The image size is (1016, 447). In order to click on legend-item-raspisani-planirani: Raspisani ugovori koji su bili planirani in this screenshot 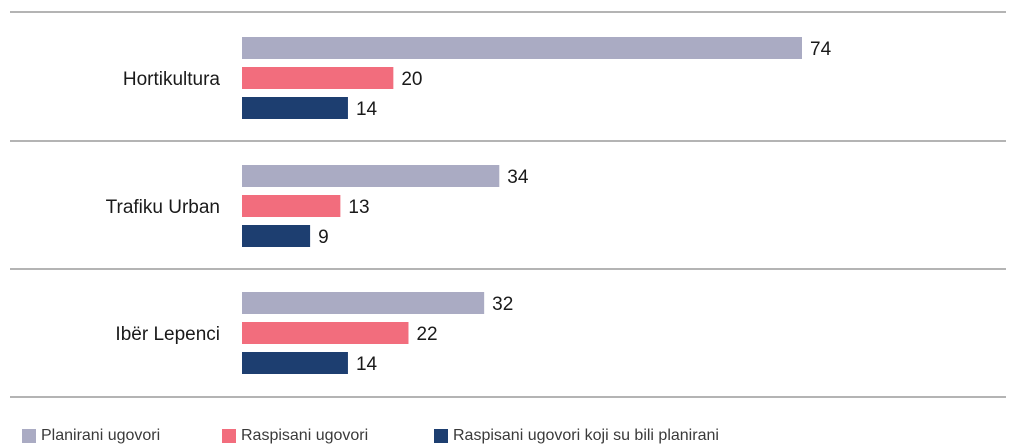, I will do `click(576, 436)`.